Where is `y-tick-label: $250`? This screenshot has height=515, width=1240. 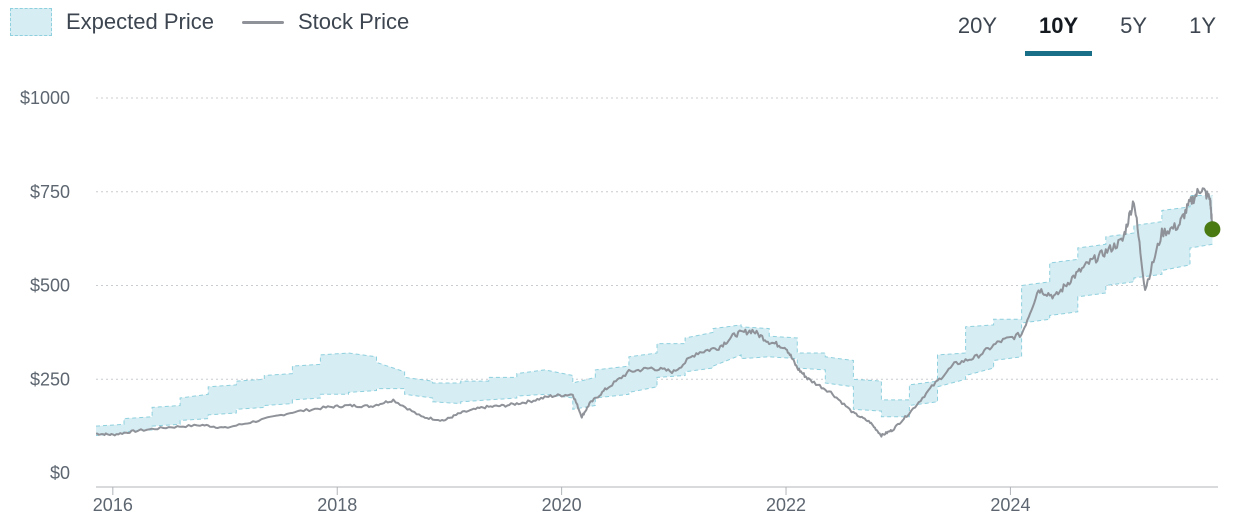
y-tick-label: $250 is located at coordinates (50, 379).